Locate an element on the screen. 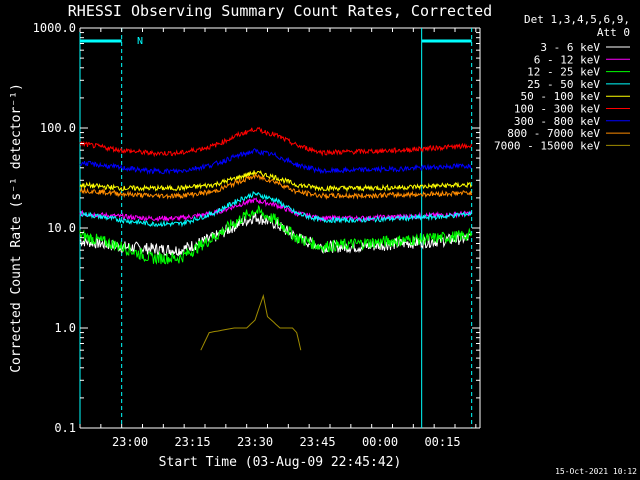 The height and width of the screenshot is (480, 640). timestamp: 15-Oct-2021 10:12 is located at coordinates (596, 471).